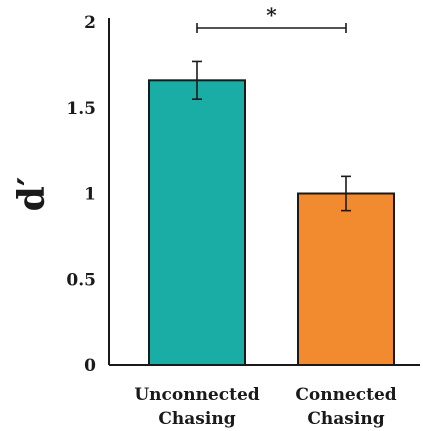  What do you see at coordinates (346, 279) in the screenshot?
I see `bar` at bounding box center [346, 279].